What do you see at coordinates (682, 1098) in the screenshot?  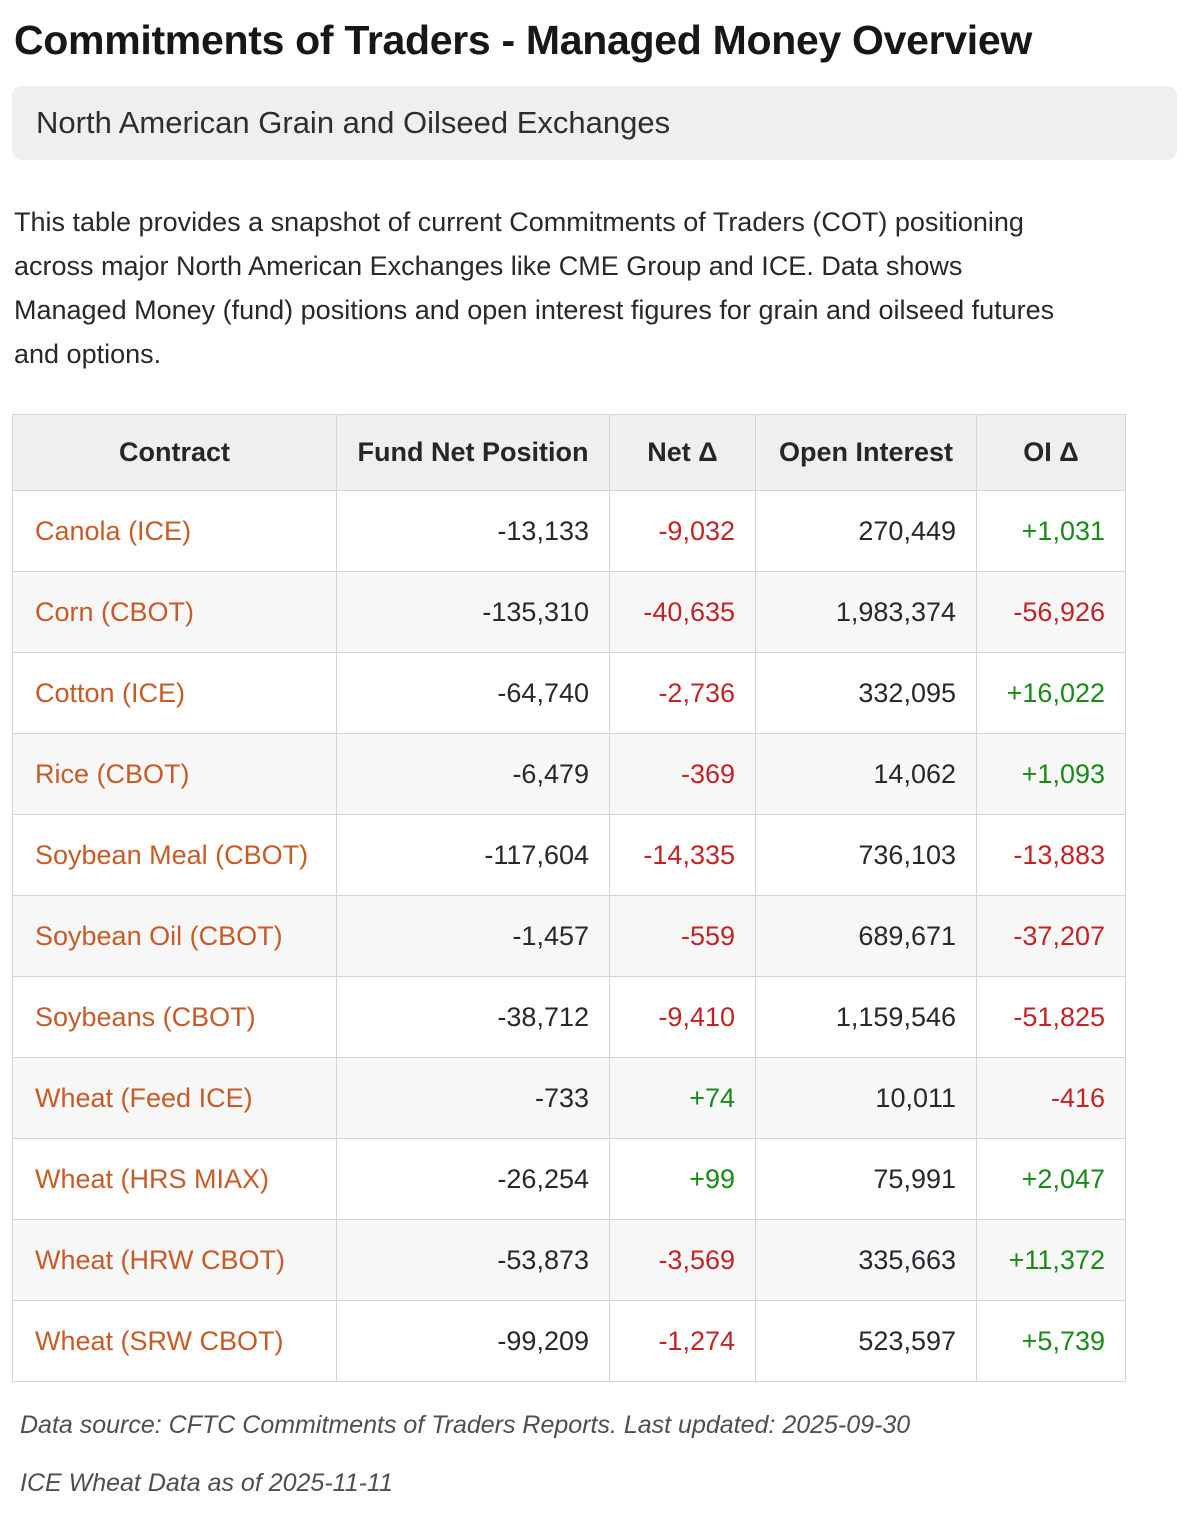 I see `net-delta-cell: +74` at bounding box center [682, 1098].